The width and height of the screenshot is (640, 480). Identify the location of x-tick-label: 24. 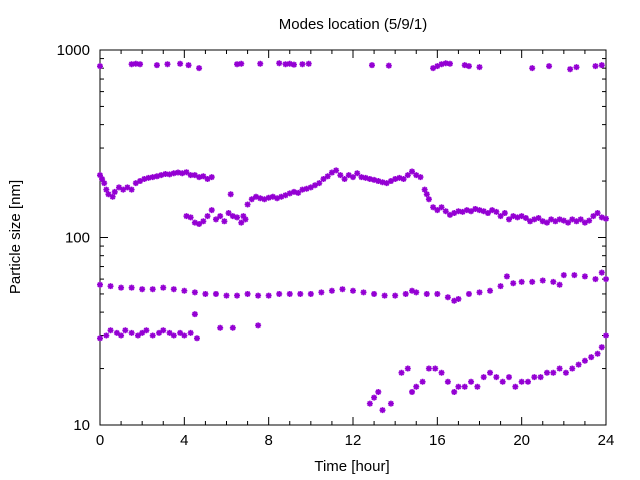
(606, 440).